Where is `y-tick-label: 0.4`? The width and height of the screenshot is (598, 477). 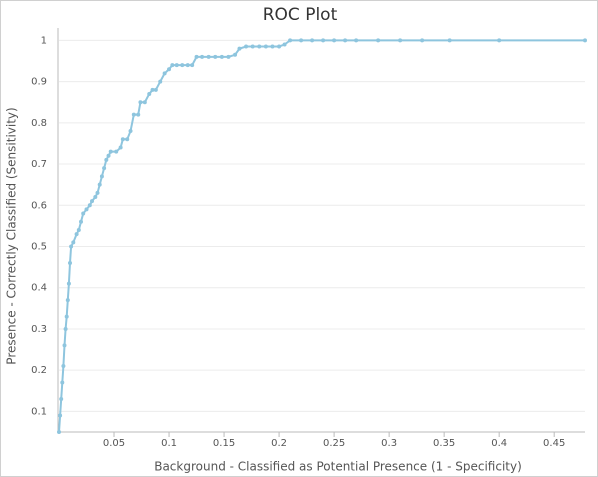 y-tick-label: 0.4 is located at coordinates (39, 288).